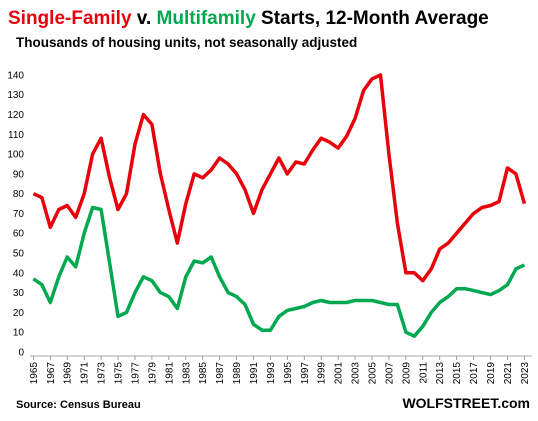  I want to click on x-tick-label: 2017, so click(474, 373).